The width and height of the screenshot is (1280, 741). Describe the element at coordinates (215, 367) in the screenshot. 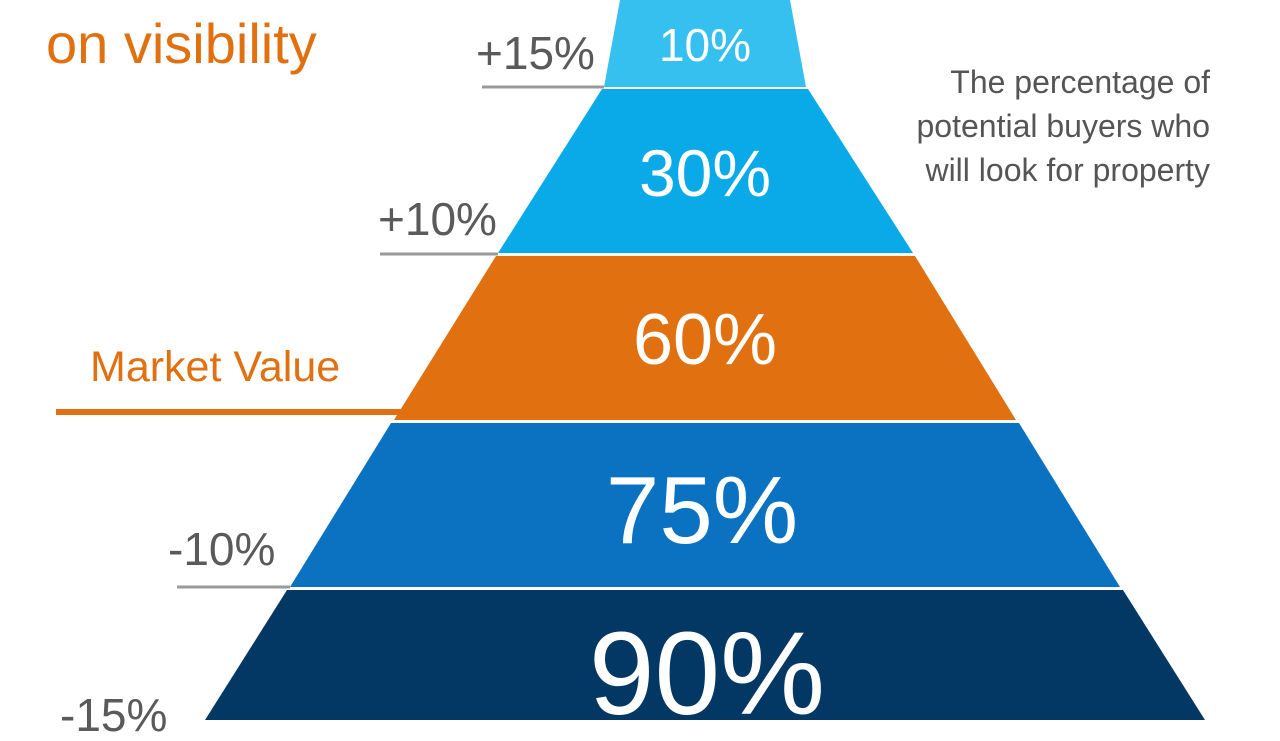

I see `market-value-label: Market Value` at that location.